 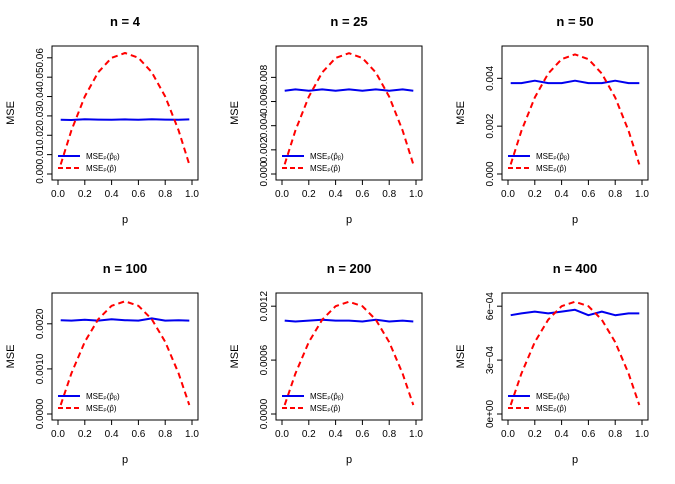 I want to click on y-tick-label: 0.004, so click(x=264, y=125).